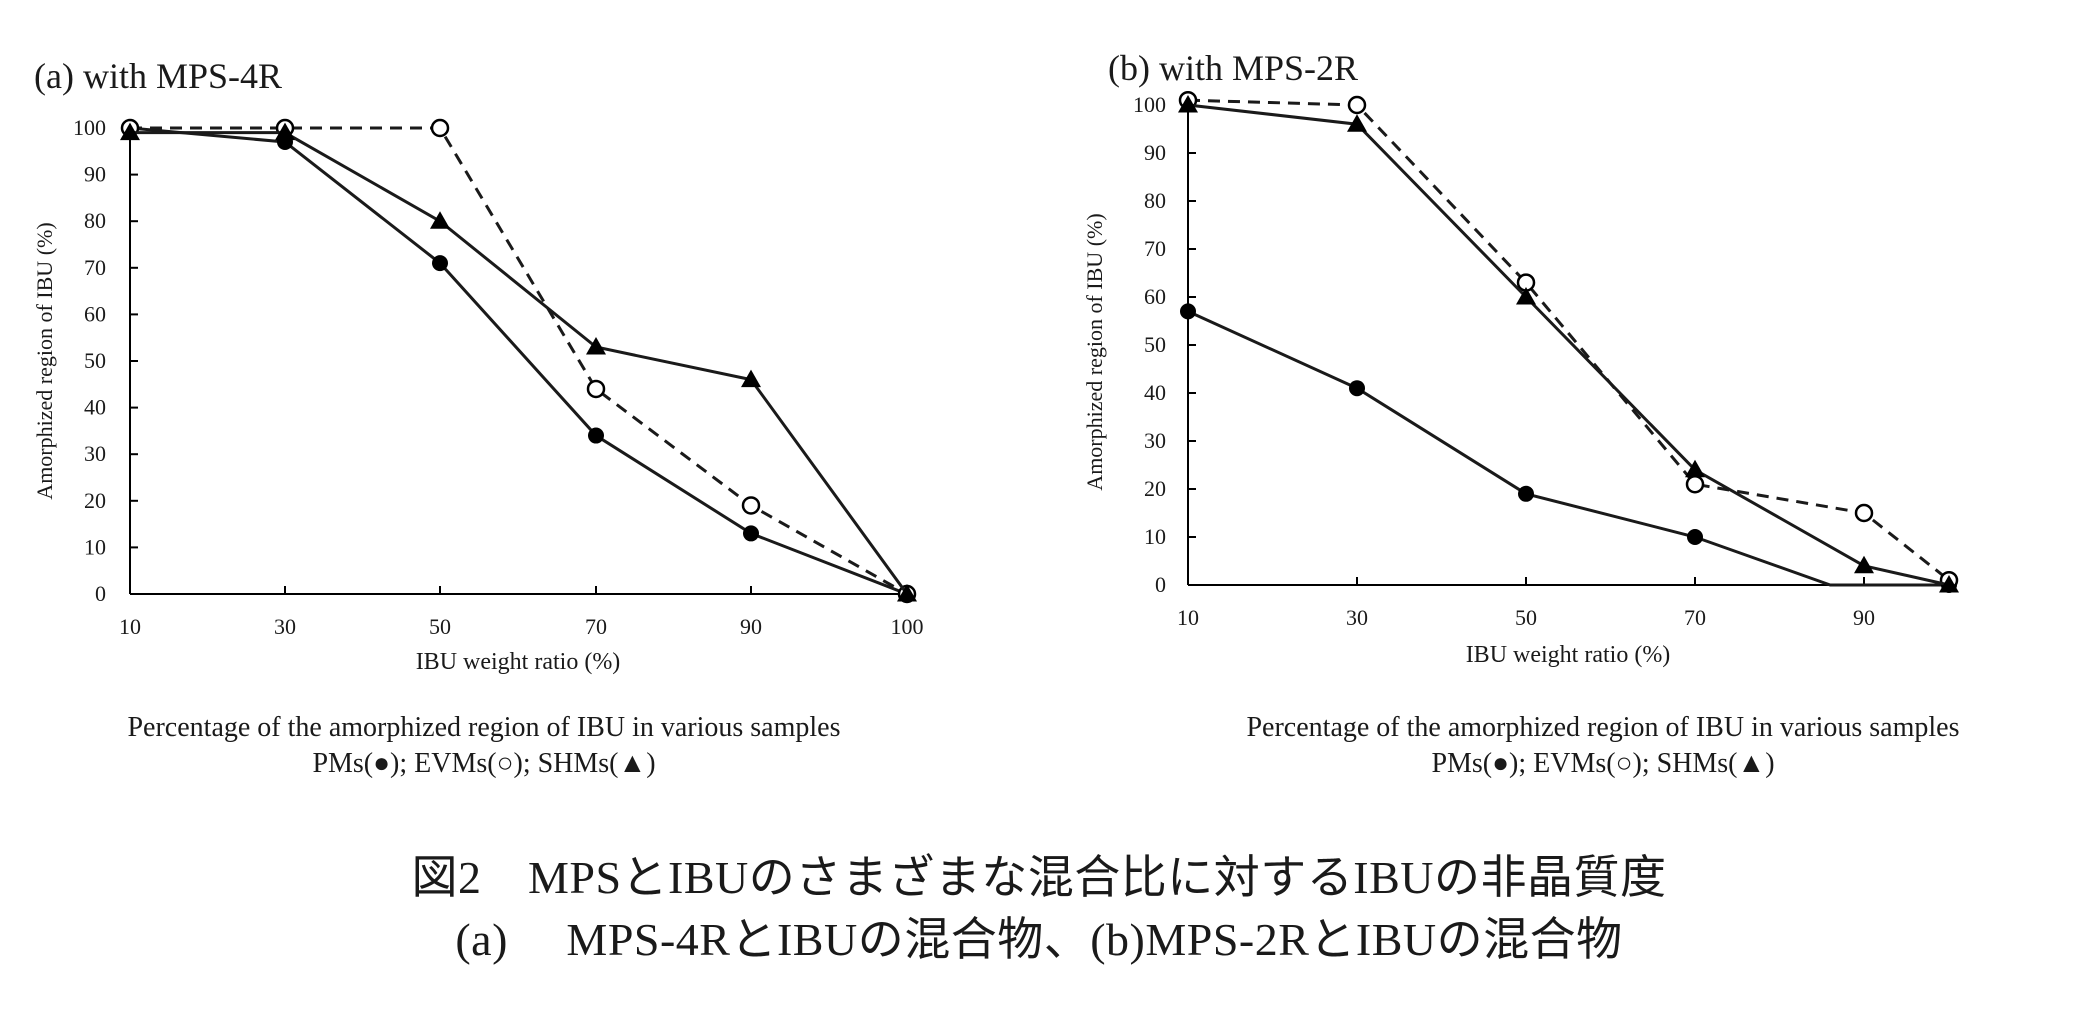 The image size is (2078, 1021). I want to click on panel-b-x-axis-label: IBU weight ratio (%), so click(1568, 655).